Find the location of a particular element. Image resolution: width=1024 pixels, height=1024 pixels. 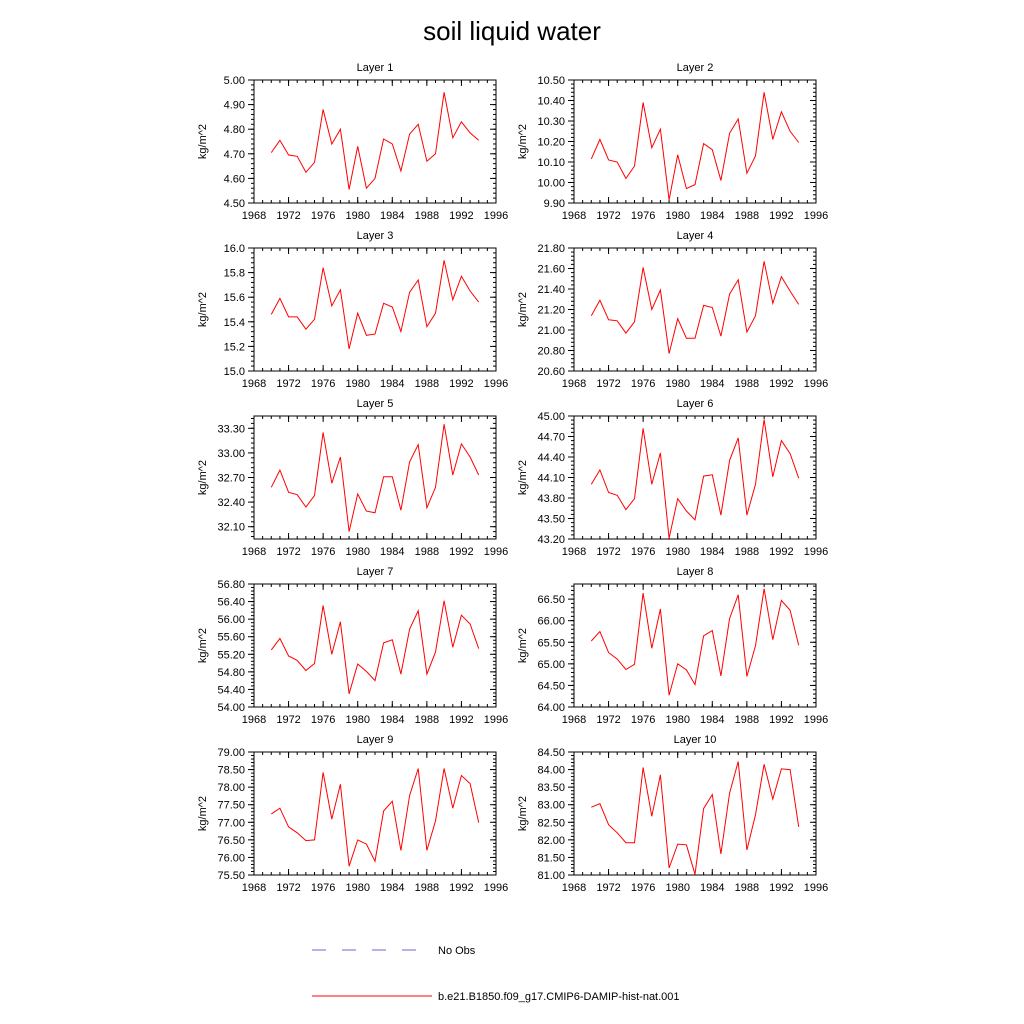

y-tick-label: 79.00 is located at coordinates (231, 753).